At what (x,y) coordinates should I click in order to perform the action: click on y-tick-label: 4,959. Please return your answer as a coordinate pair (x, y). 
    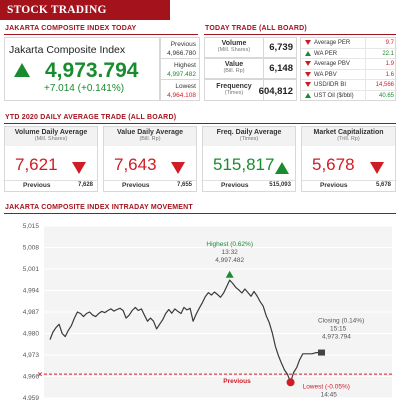
    Looking at the image, I should click on (31, 397).